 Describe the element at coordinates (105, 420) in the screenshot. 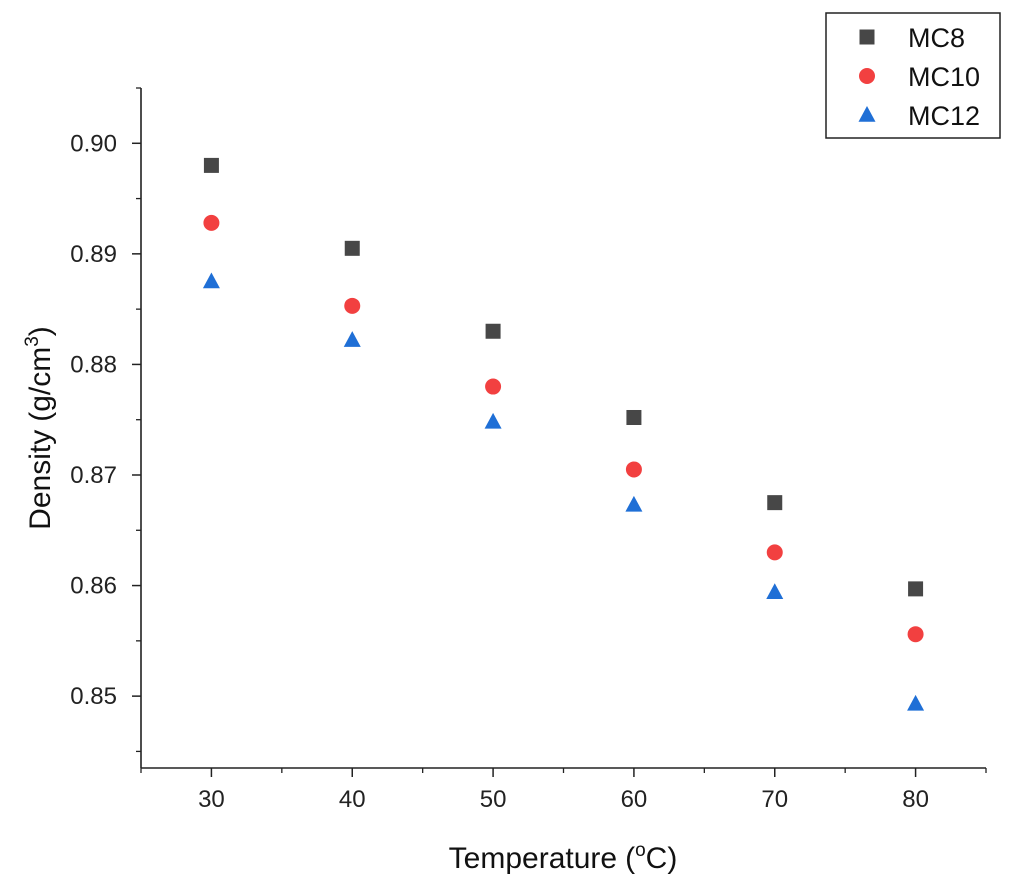

I see `y-ticks: 0.85 0.86 0.87 0.88 0.89 0.90` at that location.